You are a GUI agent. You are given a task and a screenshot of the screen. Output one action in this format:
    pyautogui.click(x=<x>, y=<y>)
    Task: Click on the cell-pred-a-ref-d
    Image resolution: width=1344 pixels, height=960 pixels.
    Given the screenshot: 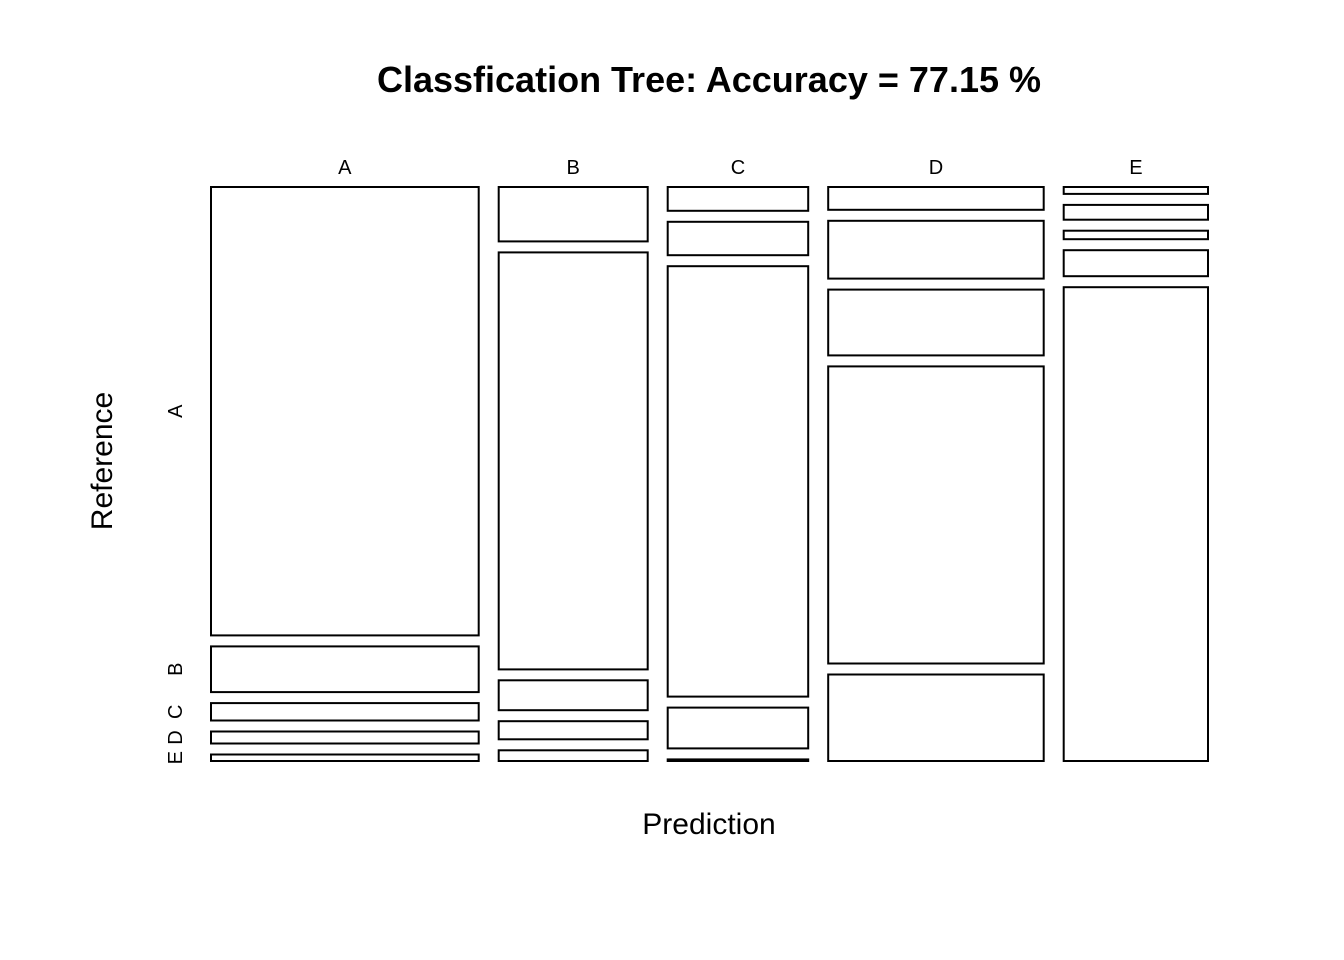 What is the action you would take?
    pyautogui.click(x=345, y=737)
    